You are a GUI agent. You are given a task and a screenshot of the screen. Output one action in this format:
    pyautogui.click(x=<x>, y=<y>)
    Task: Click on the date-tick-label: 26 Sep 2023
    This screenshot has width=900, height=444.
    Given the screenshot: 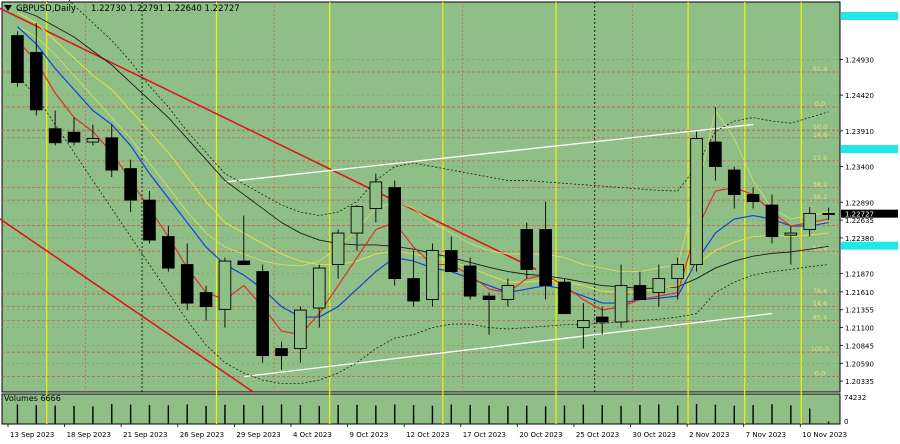 What is the action you would take?
    pyautogui.click(x=202, y=435)
    